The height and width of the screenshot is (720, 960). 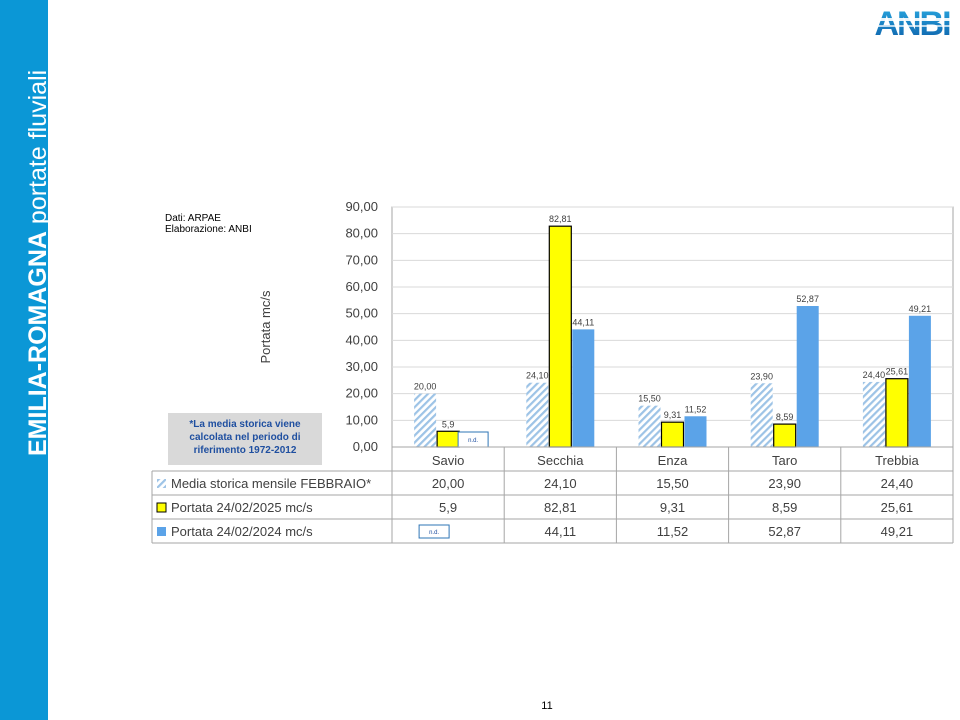 I want to click on data-label: 8,59, so click(x=785, y=417).